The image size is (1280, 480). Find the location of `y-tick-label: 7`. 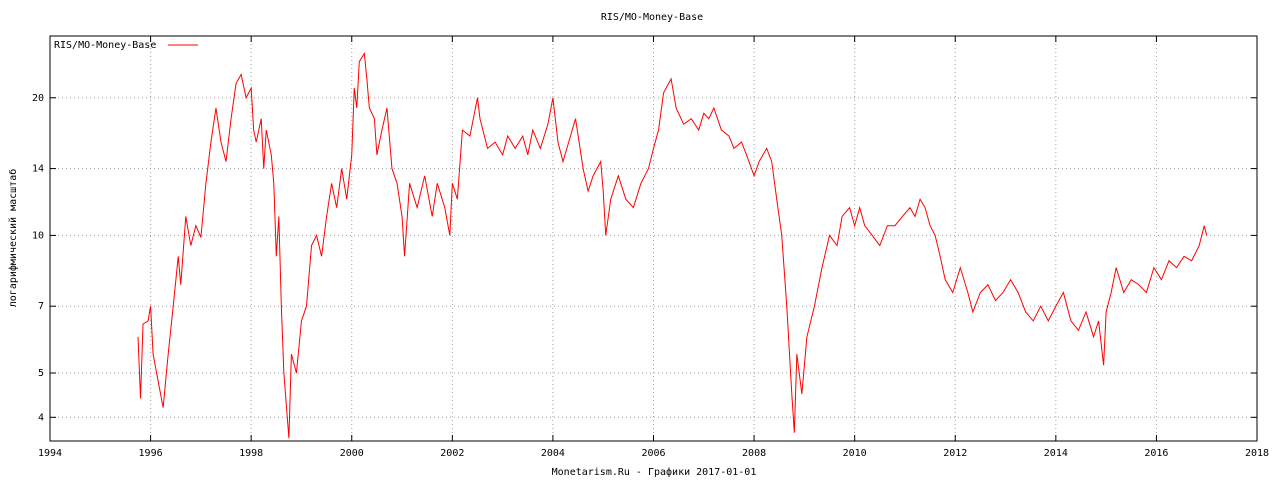

y-tick-label: 7 is located at coordinates (41, 306).